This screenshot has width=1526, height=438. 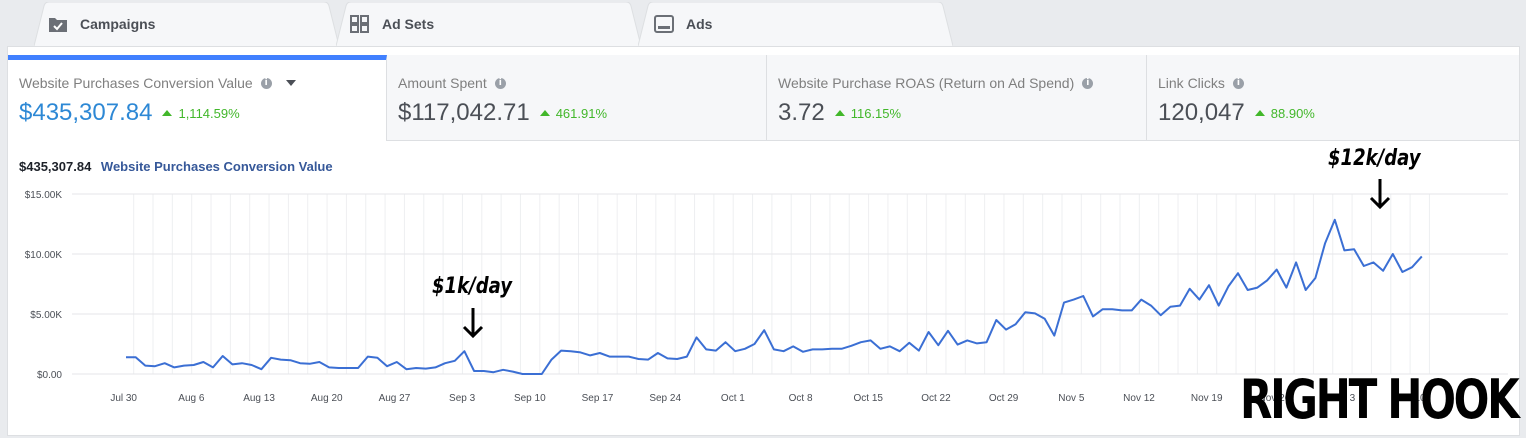 What do you see at coordinates (1071, 398) in the screenshot?
I see `x-tick-label: Nov 5` at bounding box center [1071, 398].